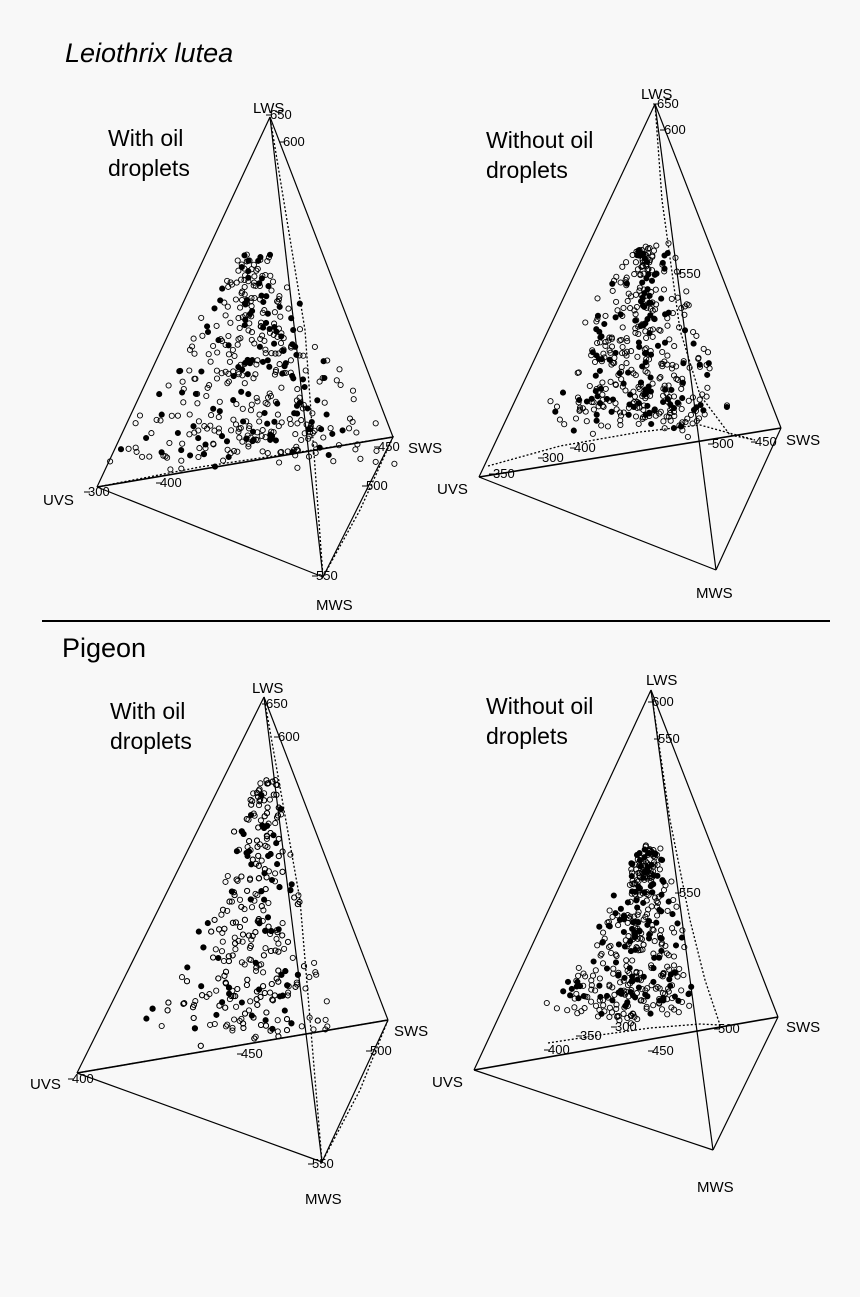 The height and width of the screenshot is (1297, 860). I want to click on wavelength-label: 550, so click(669, 738).